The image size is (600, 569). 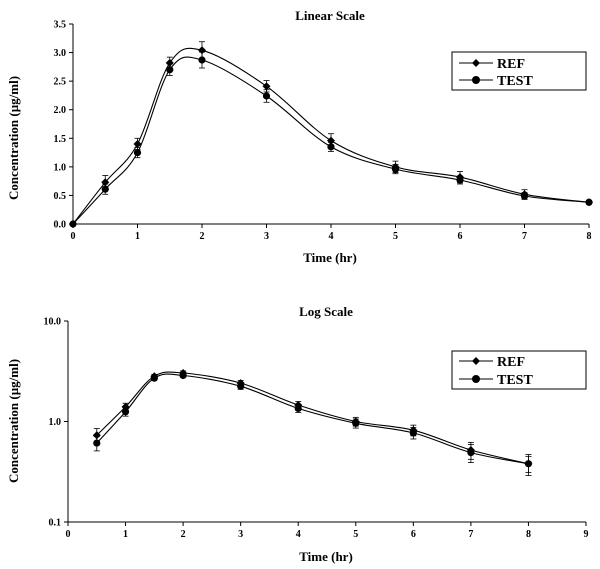 I want to click on chart-title: Log Scale, so click(x=326, y=311).